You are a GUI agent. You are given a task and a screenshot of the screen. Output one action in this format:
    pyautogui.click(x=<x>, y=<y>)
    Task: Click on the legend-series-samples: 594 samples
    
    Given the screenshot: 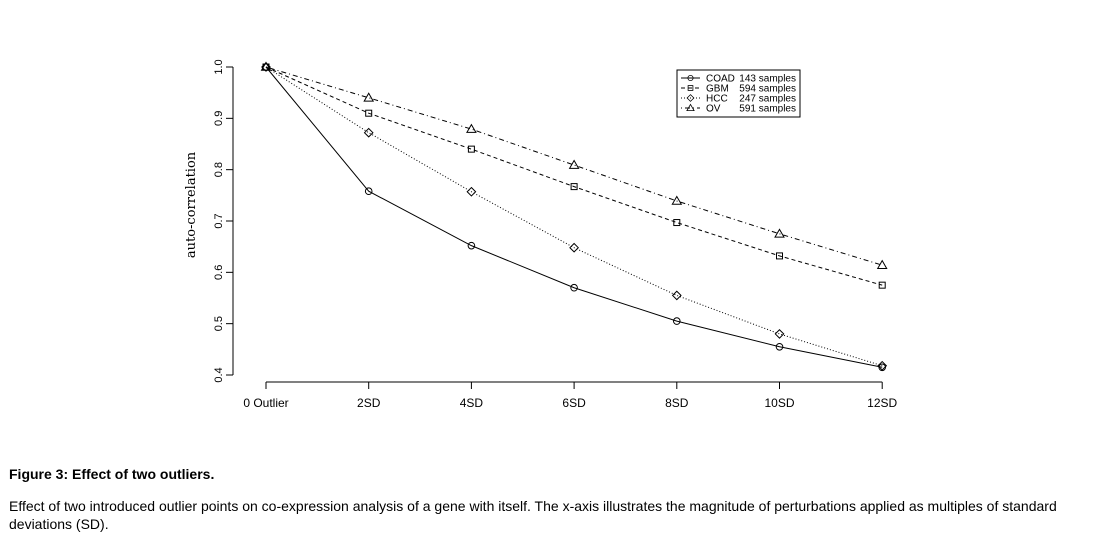 What is the action you would take?
    pyautogui.click(x=767, y=89)
    